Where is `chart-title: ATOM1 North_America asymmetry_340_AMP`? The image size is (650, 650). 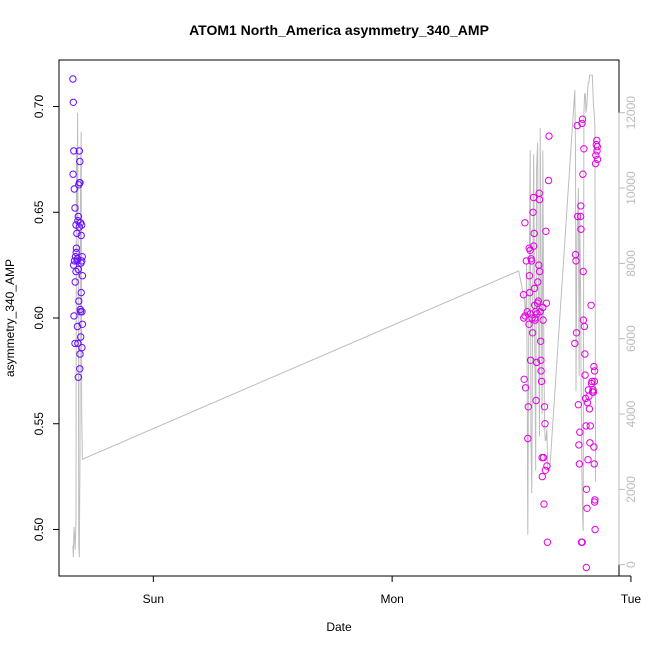
chart-title: ATOM1 North_America asymmetry_340_AMP is located at coordinates (339, 30).